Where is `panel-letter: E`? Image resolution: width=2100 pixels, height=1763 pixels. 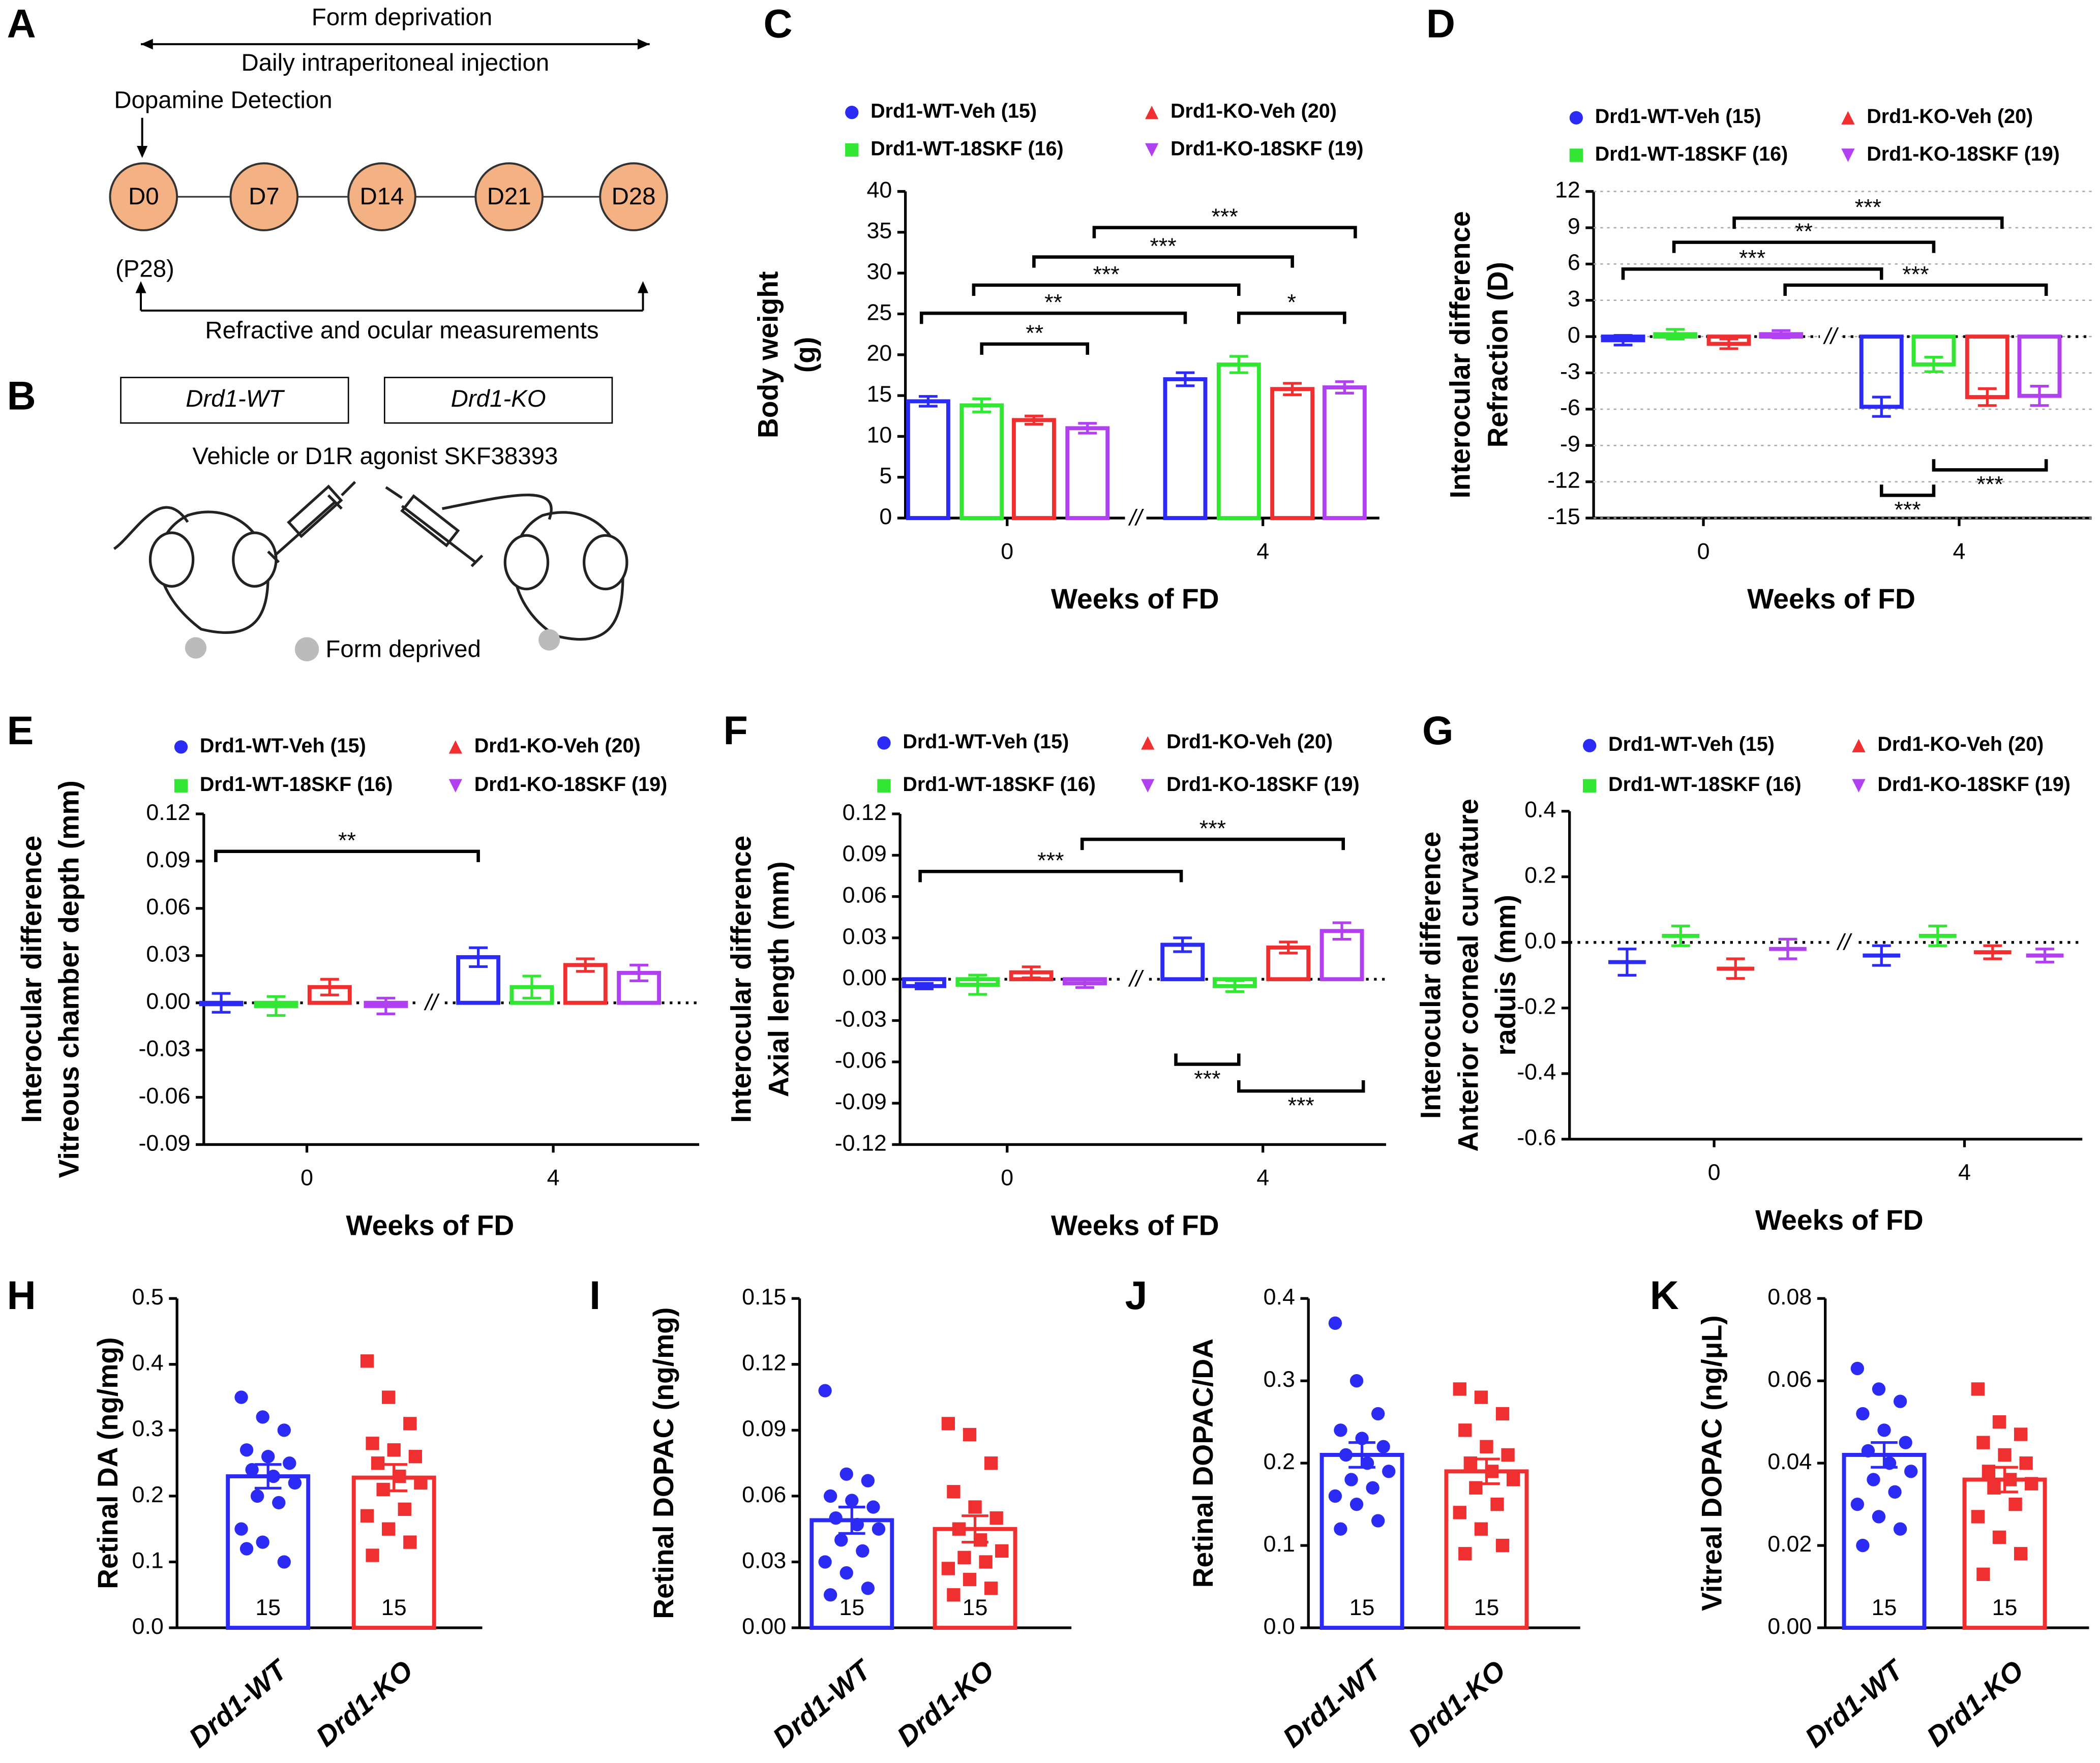 panel-letter: E is located at coordinates (20, 730).